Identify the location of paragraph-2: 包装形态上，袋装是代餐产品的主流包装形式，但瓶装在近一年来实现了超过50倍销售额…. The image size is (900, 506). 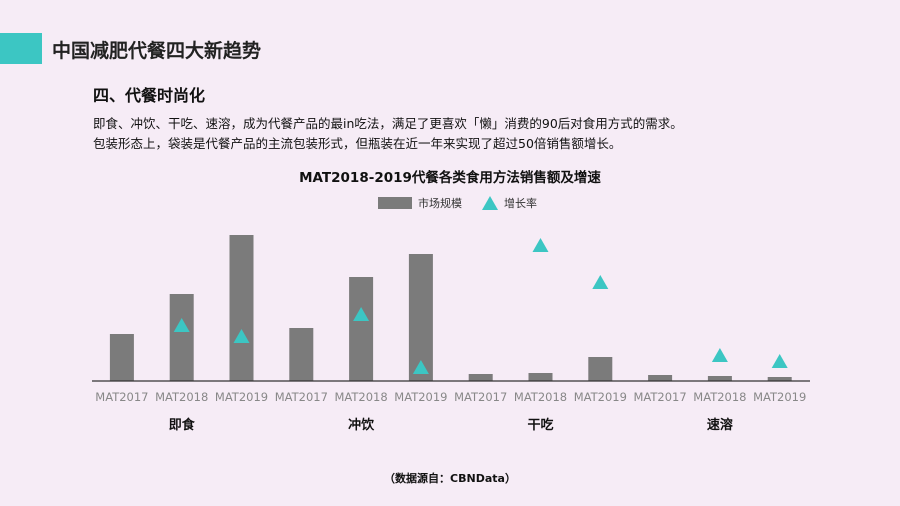
(357, 143).